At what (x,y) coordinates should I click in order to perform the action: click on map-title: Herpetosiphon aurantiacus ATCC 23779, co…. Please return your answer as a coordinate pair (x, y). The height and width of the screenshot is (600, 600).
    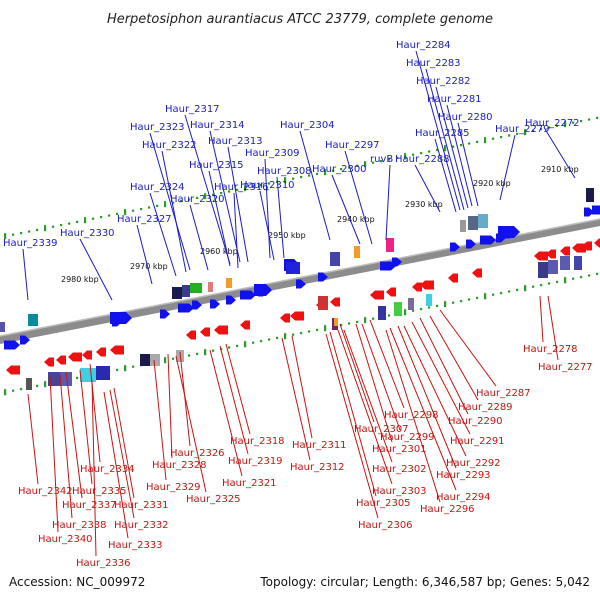
    Looking at the image, I should click on (300, 19).